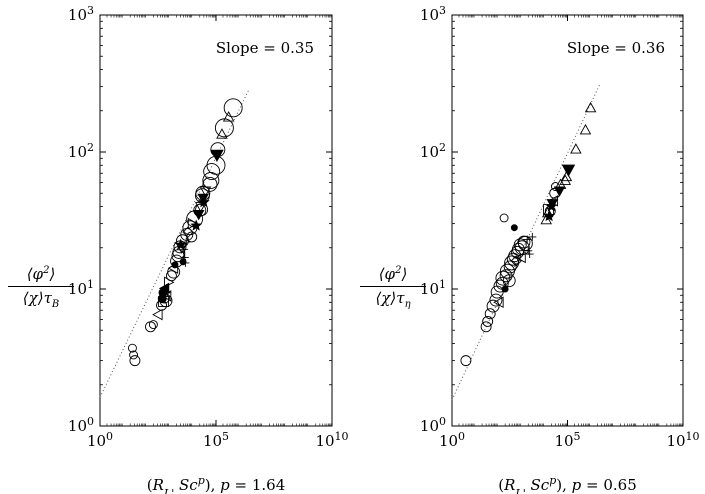  What do you see at coordinates (567, 484) in the screenshot?
I see `x-axis-label: (RL' Scp), p = 0.65` at bounding box center [567, 484].